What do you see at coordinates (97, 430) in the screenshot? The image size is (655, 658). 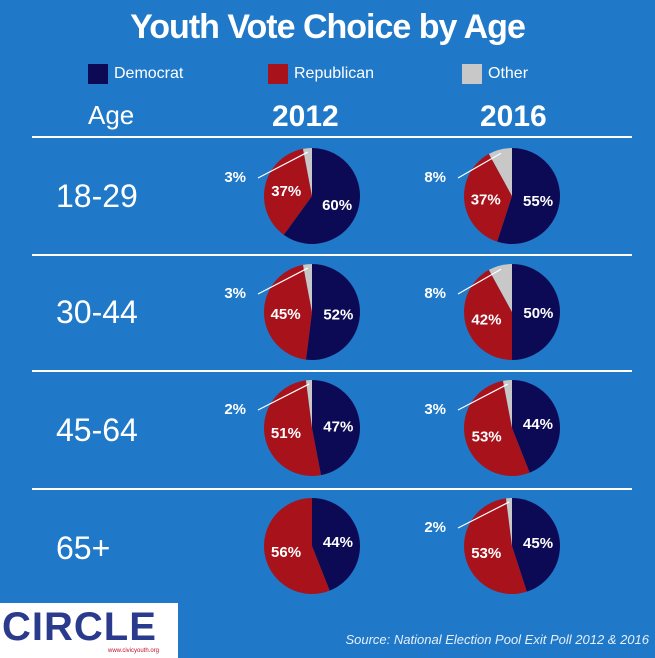 I see `age-label-45-64: 45-64` at bounding box center [97, 430].